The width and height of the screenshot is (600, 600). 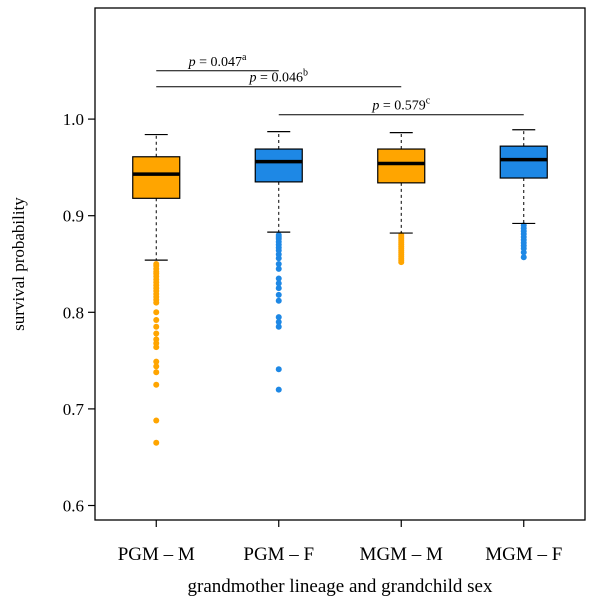 What do you see at coordinates (217, 61) in the screenshot?
I see `p-value-label: p = 0.047a` at bounding box center [217, 61].